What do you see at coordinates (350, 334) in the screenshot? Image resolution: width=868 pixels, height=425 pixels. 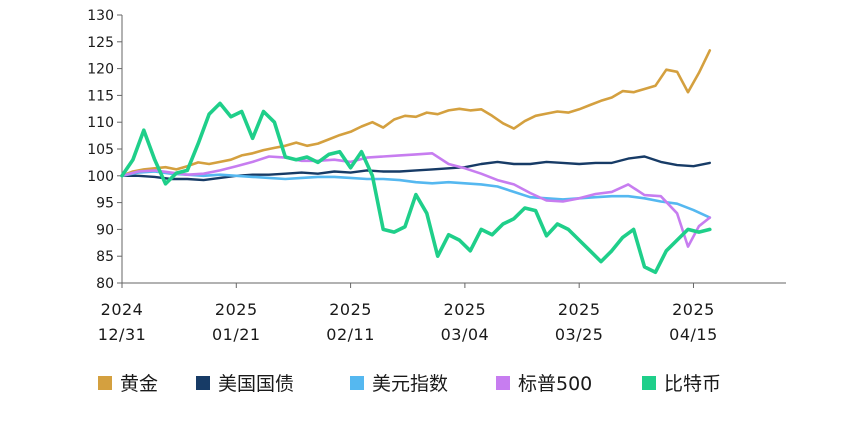 I see `x-tick-date: 02/11` at bounding box center [350, 334].